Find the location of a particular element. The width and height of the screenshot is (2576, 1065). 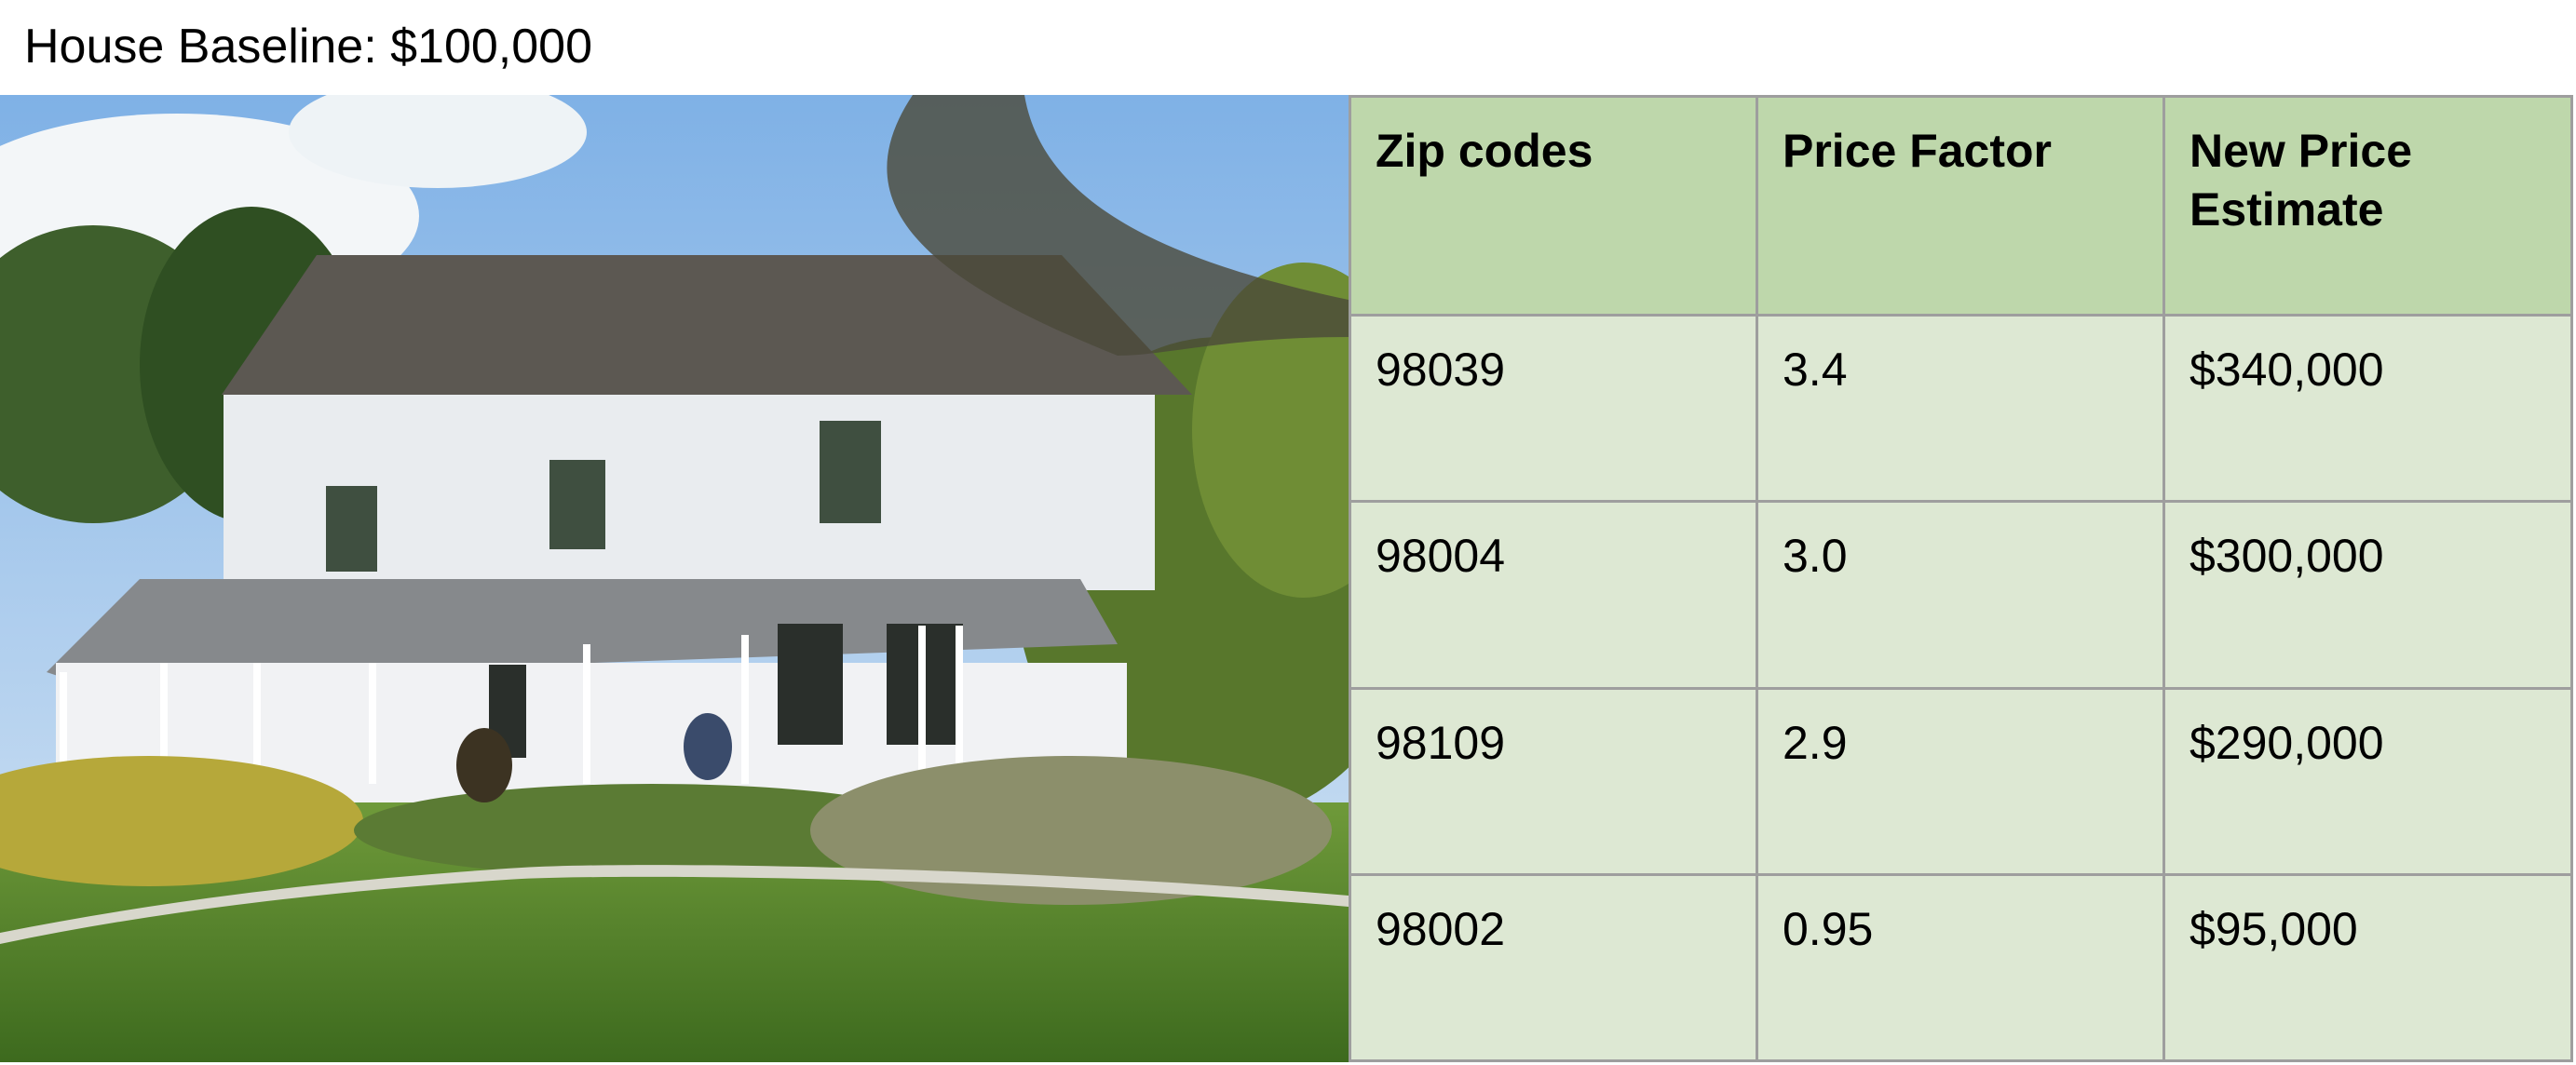

table-row: 98109 2.9 $290,000 is located at coordinates (1961, 781).